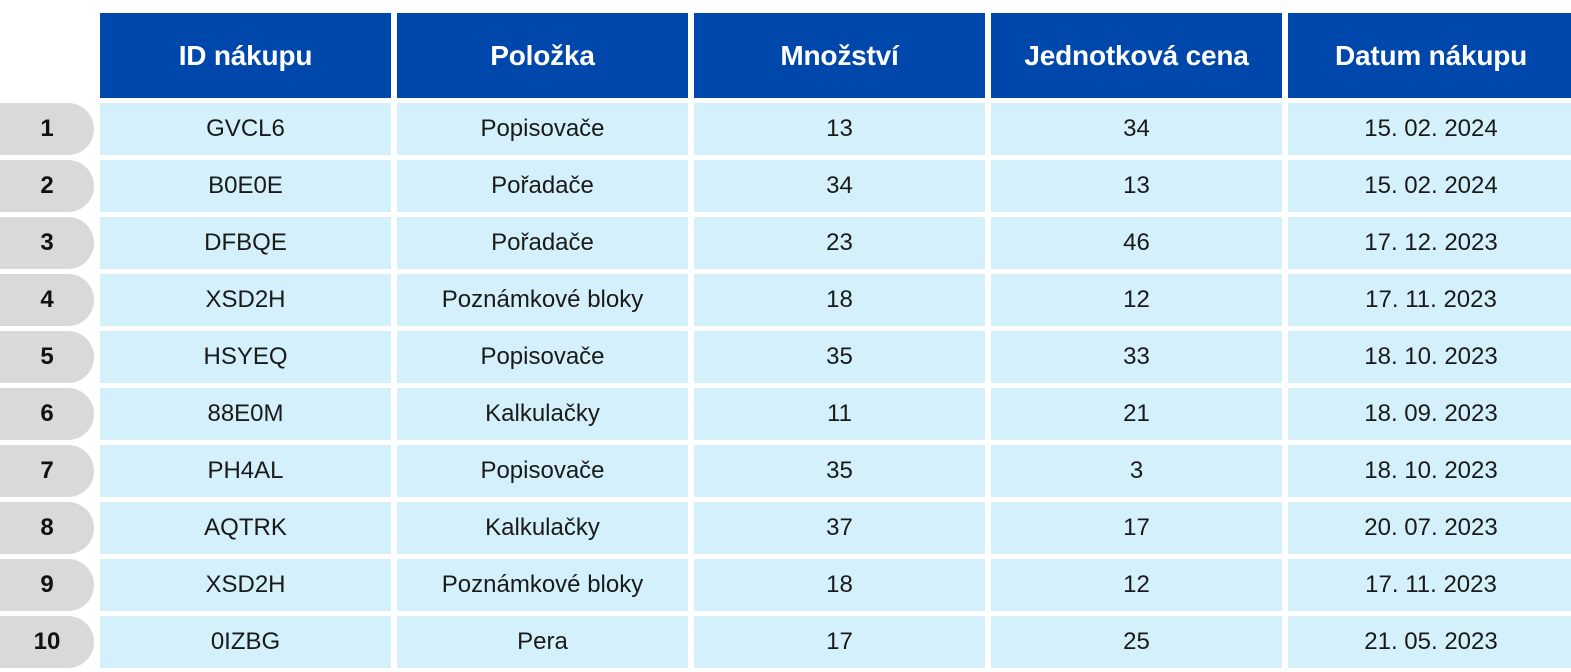 This screenshot has width=1571, height=672. What do you see at coordinates (1136, 243) in the screenshot?
I see `cell-unit-price: 46` at bounding box center [1136, 243].